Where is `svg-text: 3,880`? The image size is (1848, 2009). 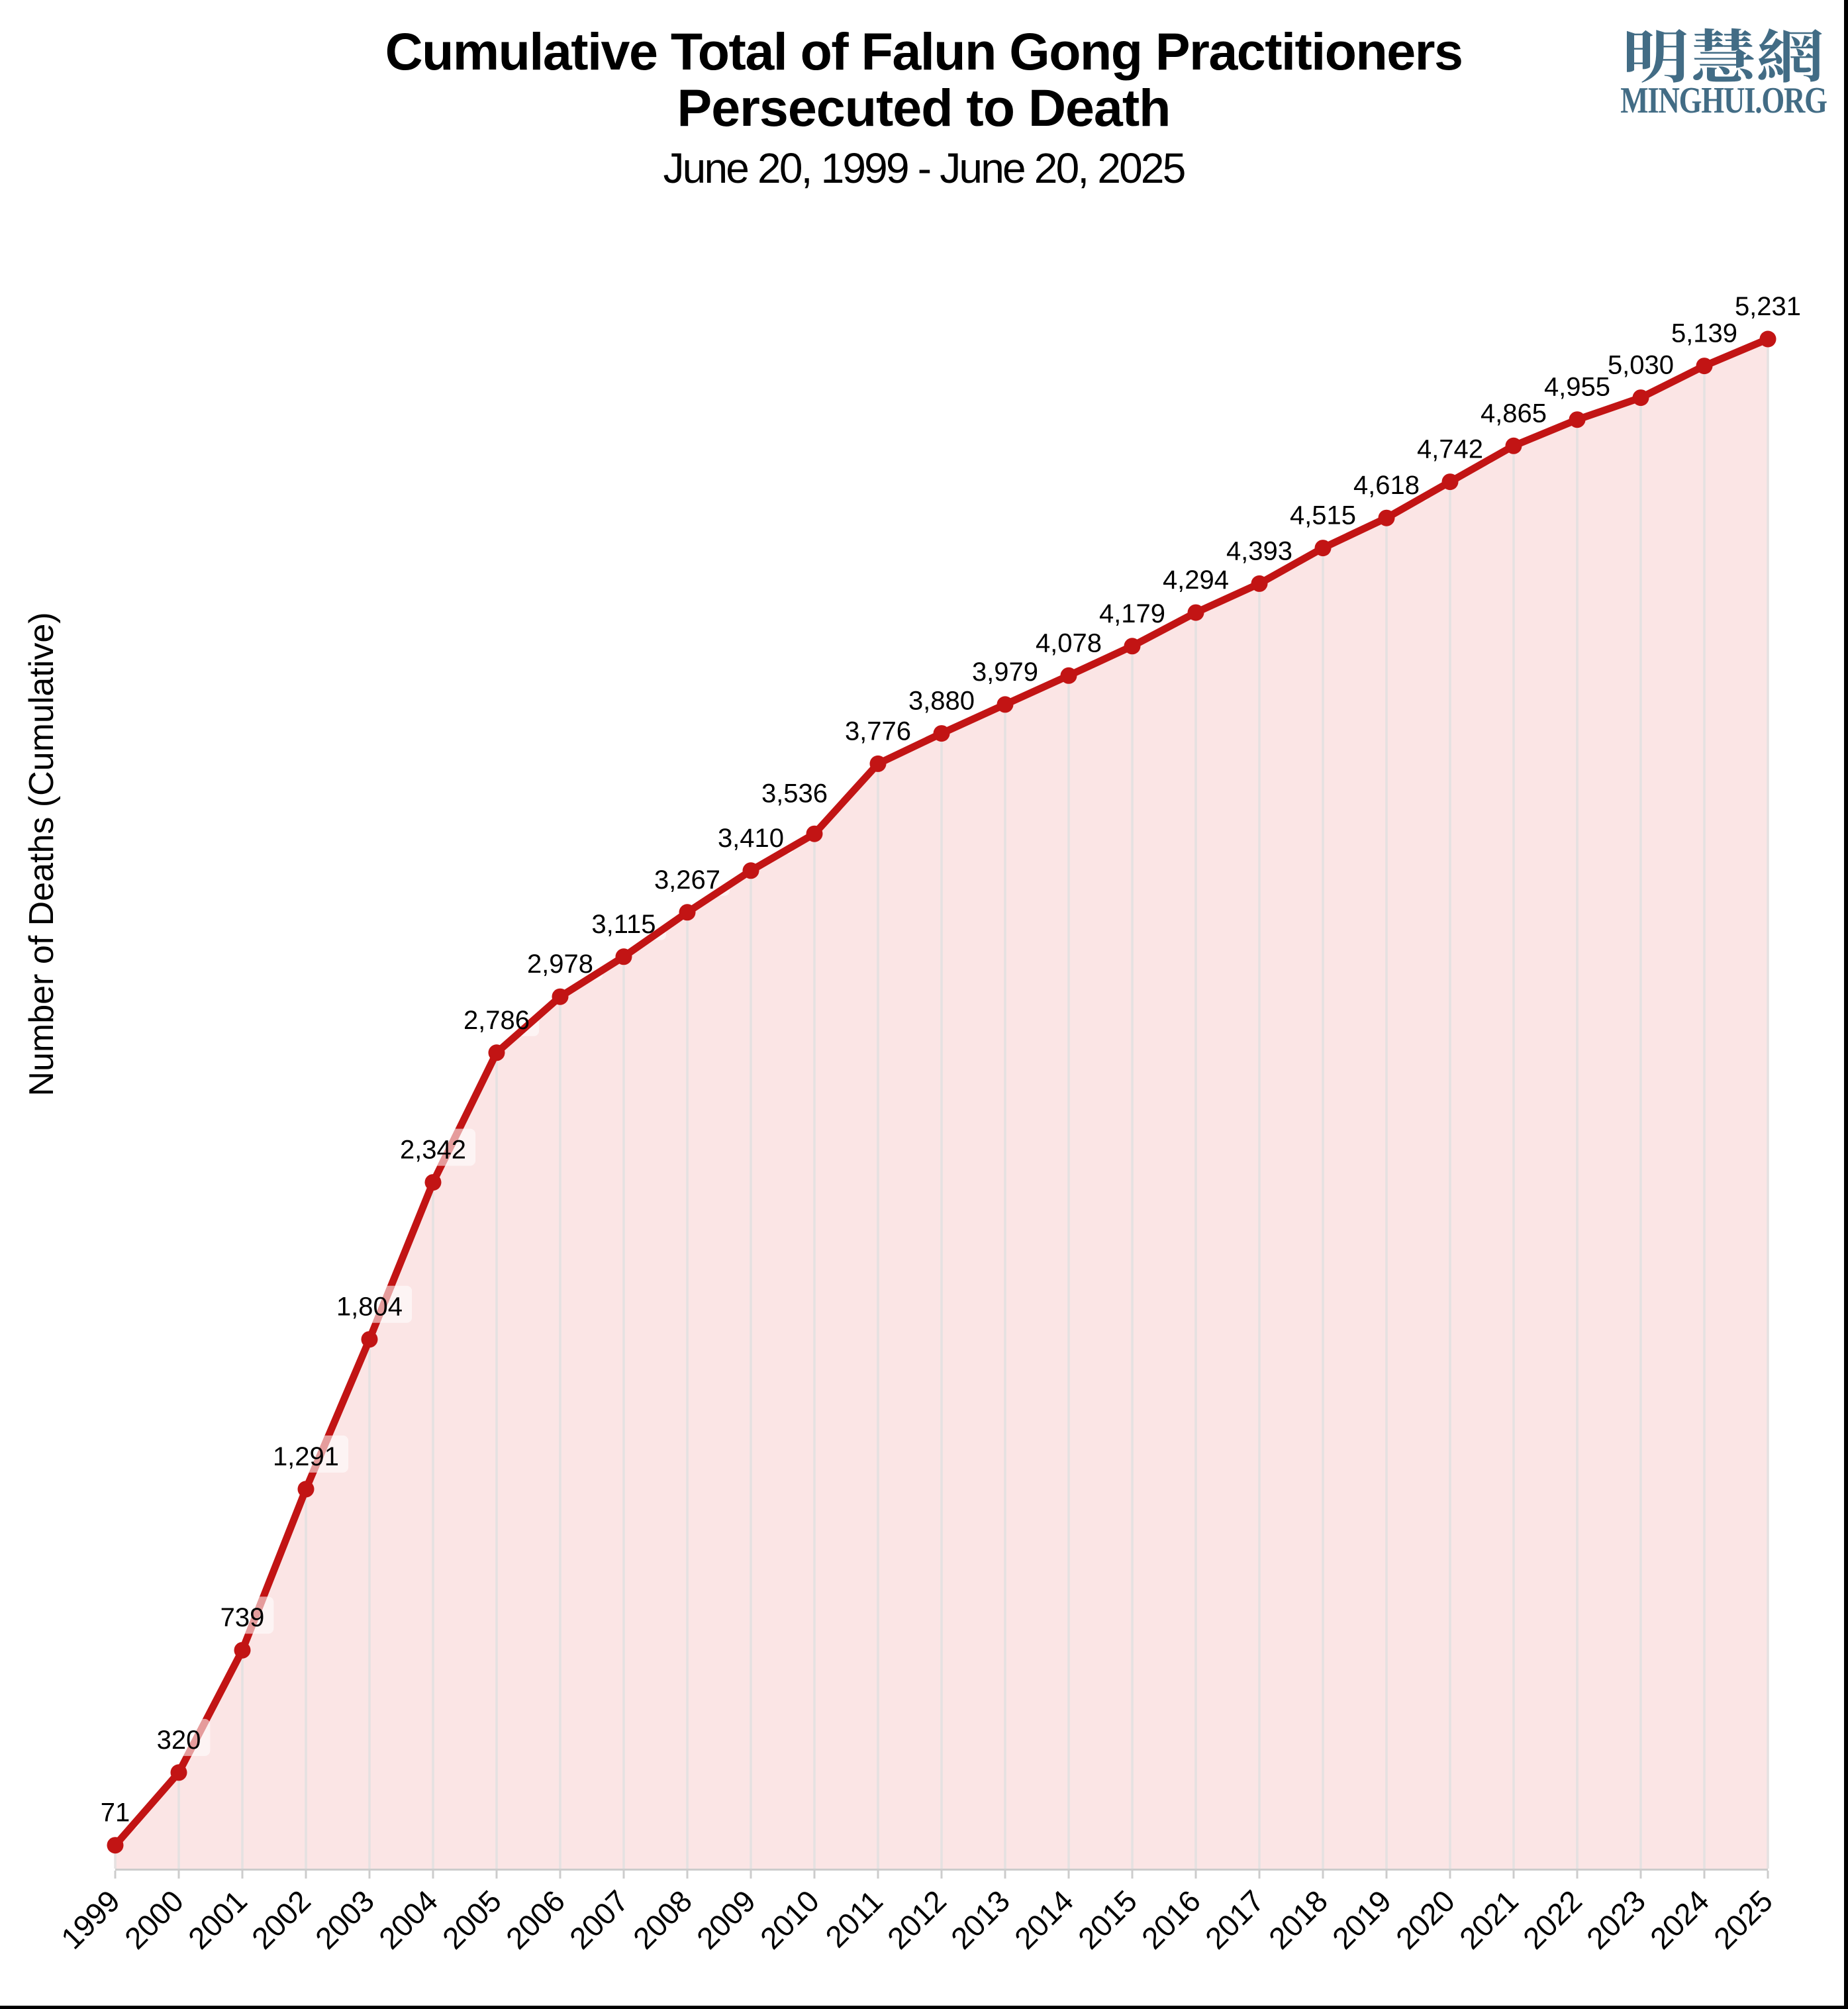 svg-text: 3,880 is located at coordinates (941, 701).